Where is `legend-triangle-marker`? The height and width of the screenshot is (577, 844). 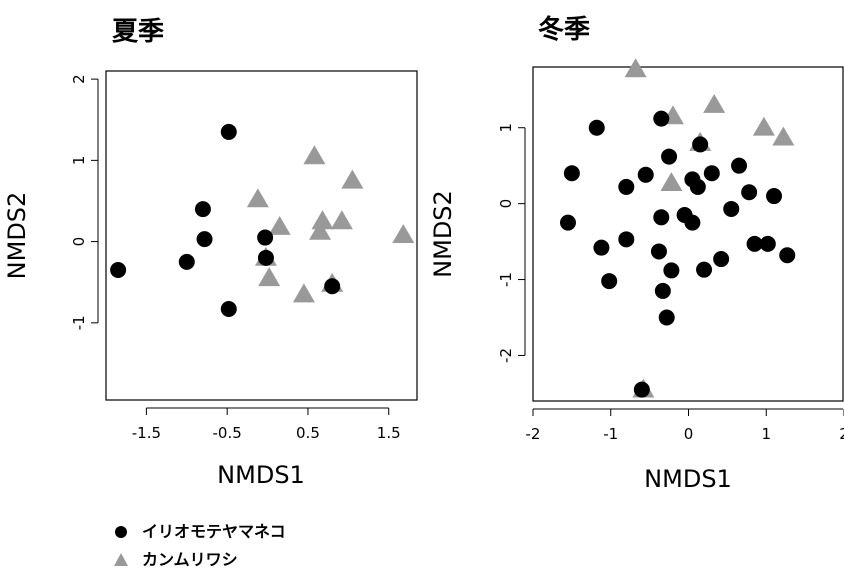
legend-triangle-marker is located at coordinates (121, 559).